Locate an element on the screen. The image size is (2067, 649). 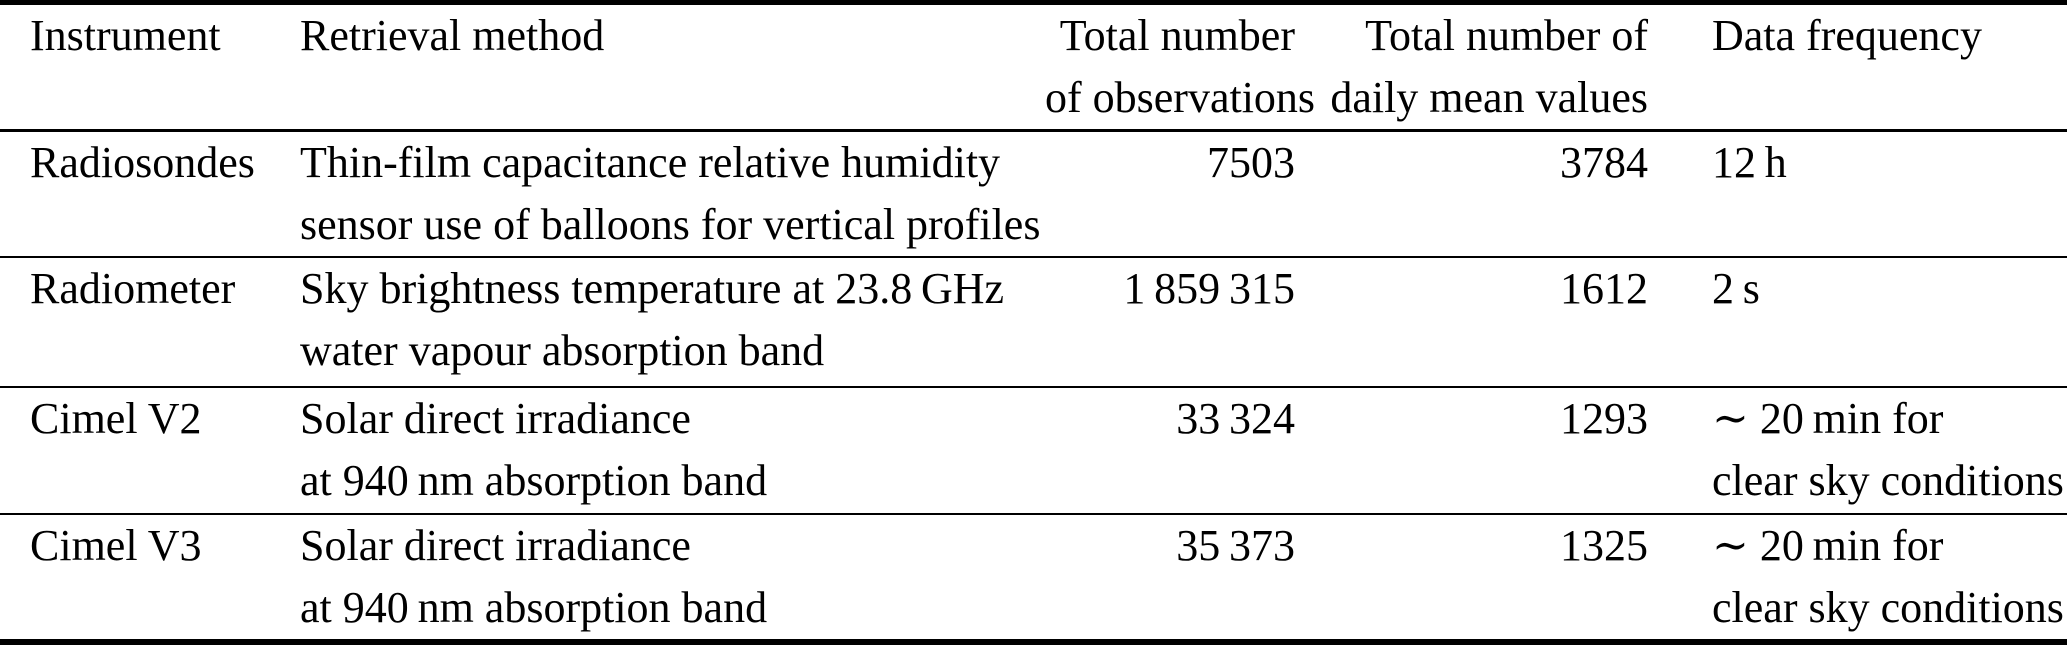
column-header-total-observations: Total number of observations is located at coordinates (1180, 66).